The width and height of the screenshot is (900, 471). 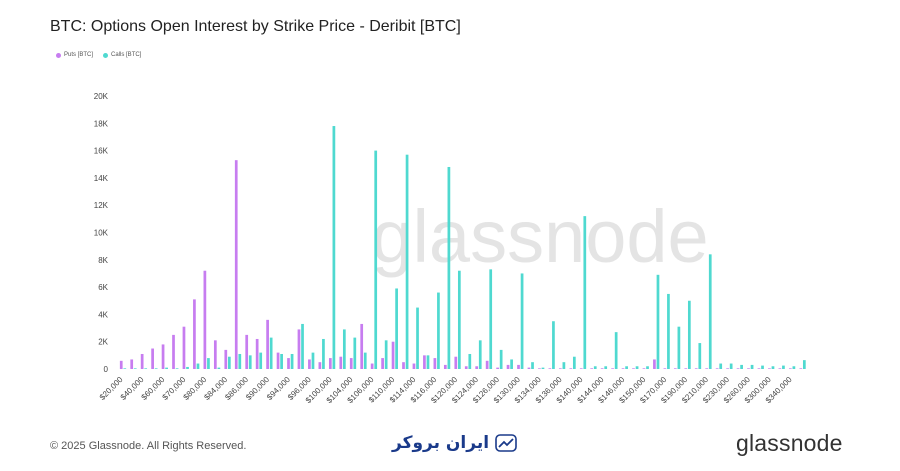 What do you see at coordinates (122, 55) in the screenshot?
I see `legend-item-calls: Calls [BTC]` at bounding box center [122, 55].